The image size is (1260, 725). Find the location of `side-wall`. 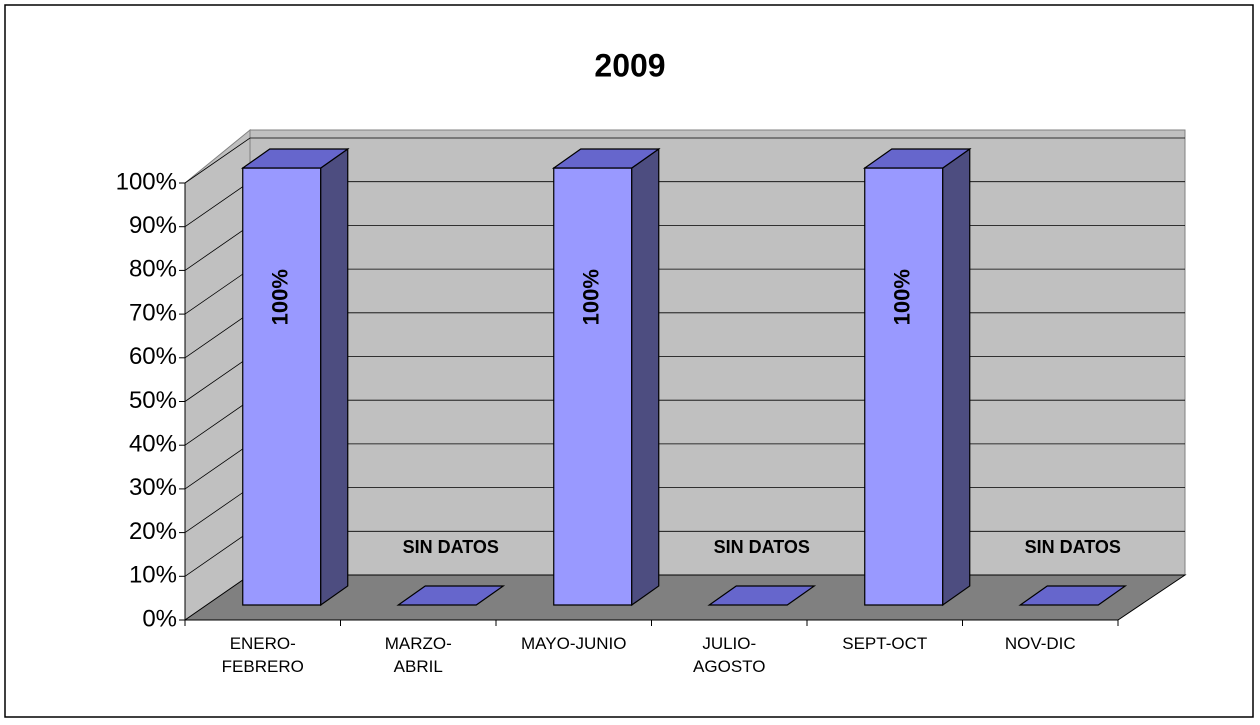

side-wall is located at coordinates (217, 374).